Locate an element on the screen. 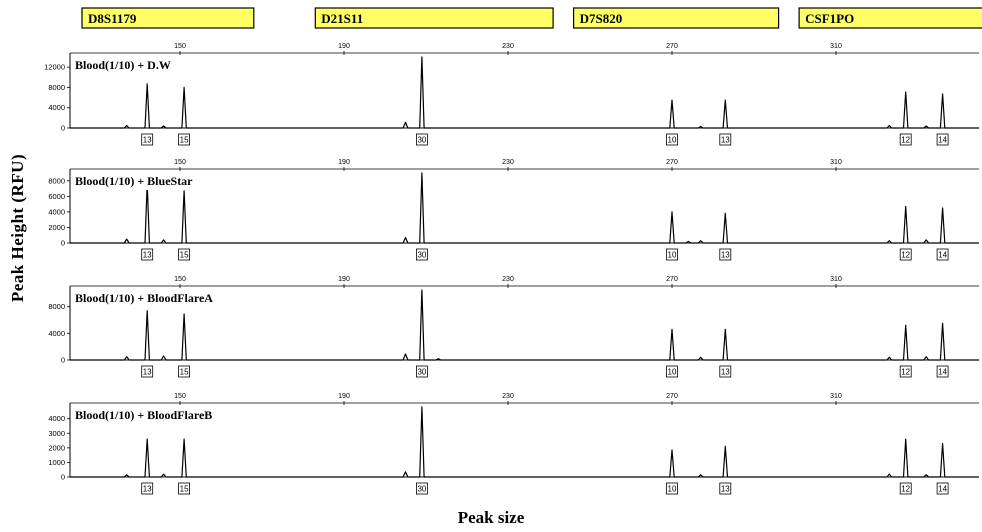  size-tick-label-2-4: 310 is located at coordinates (836, 279).